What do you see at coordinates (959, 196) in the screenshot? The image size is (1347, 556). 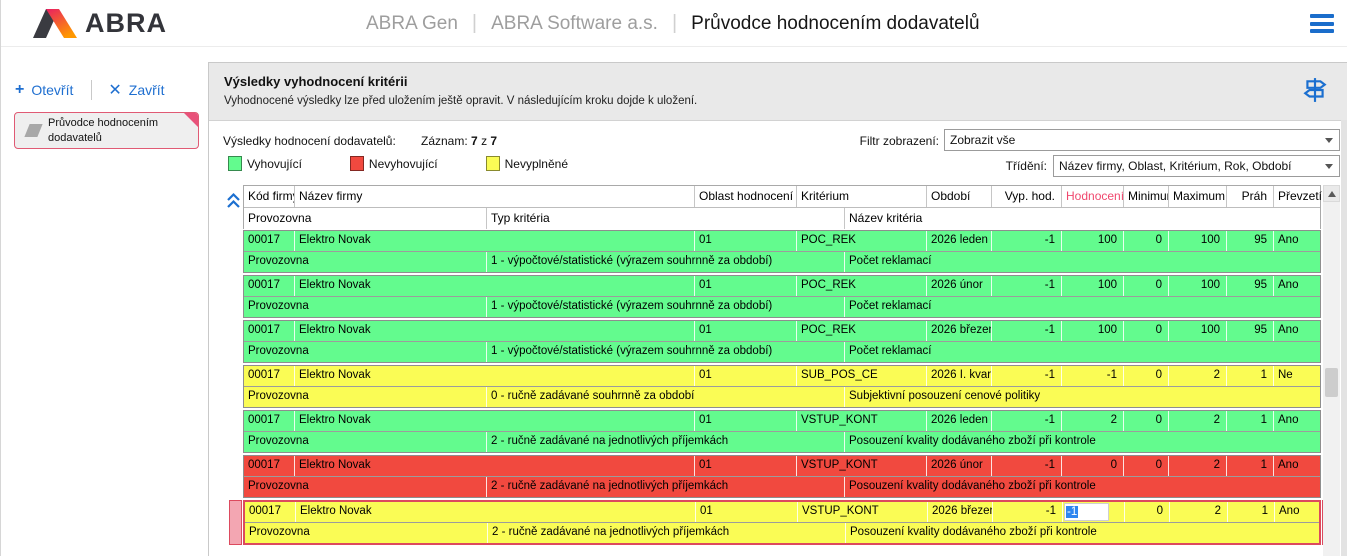 I see `col-obdobi: Období` at bounding box center [959, 196].